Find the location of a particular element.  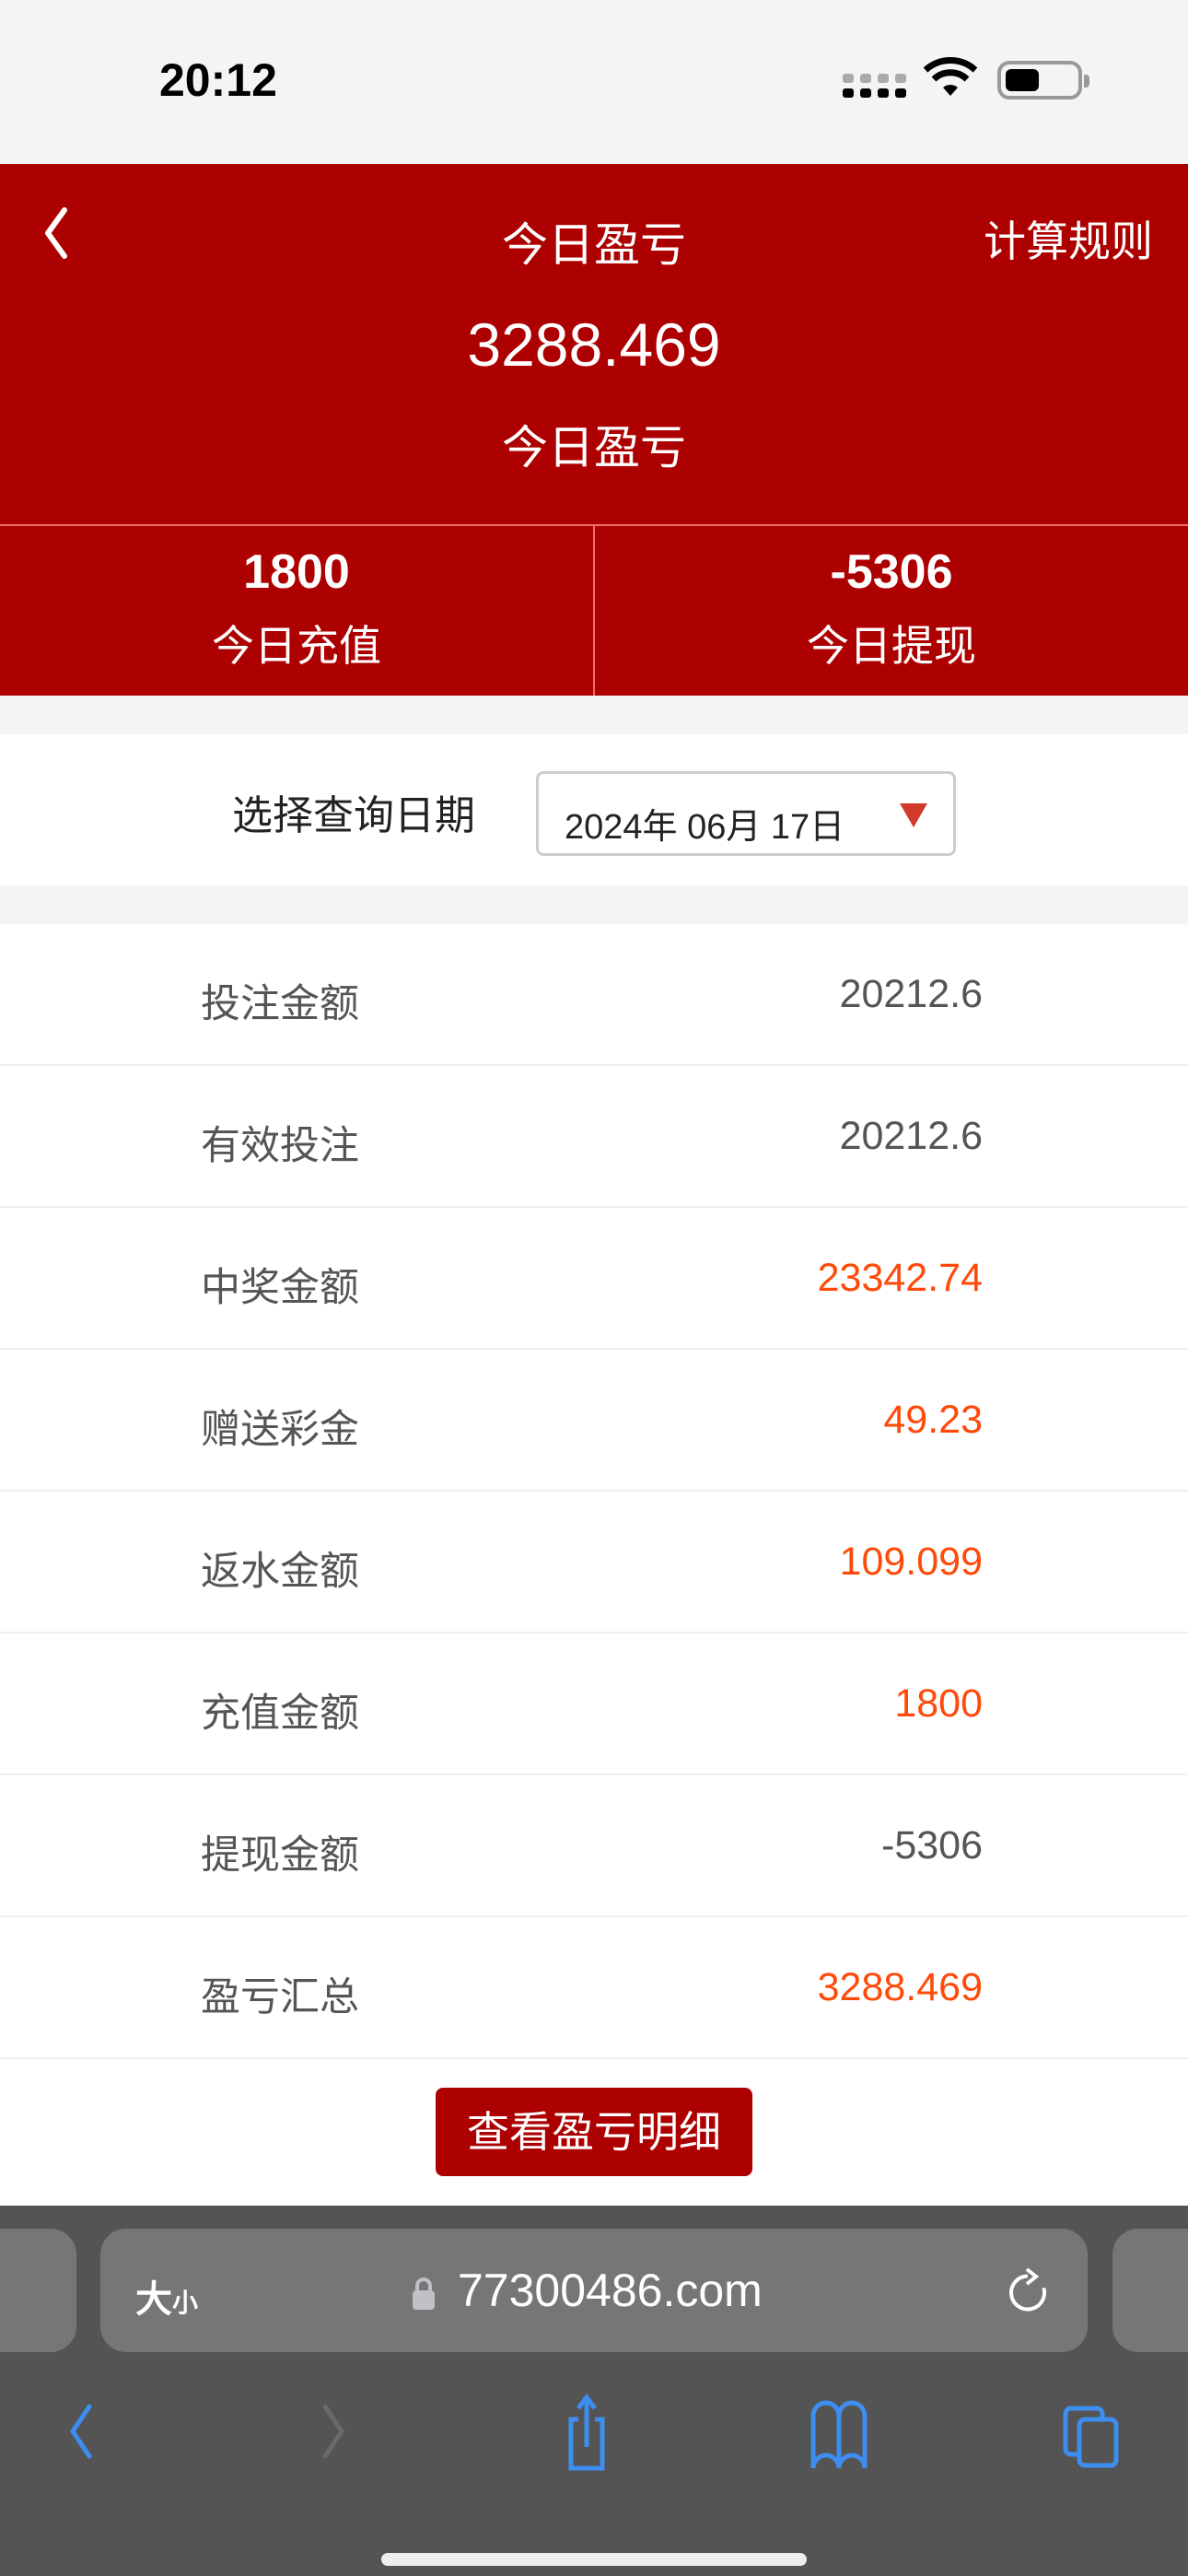

item-value: 109.099 is located at coordinates (911, 1562).